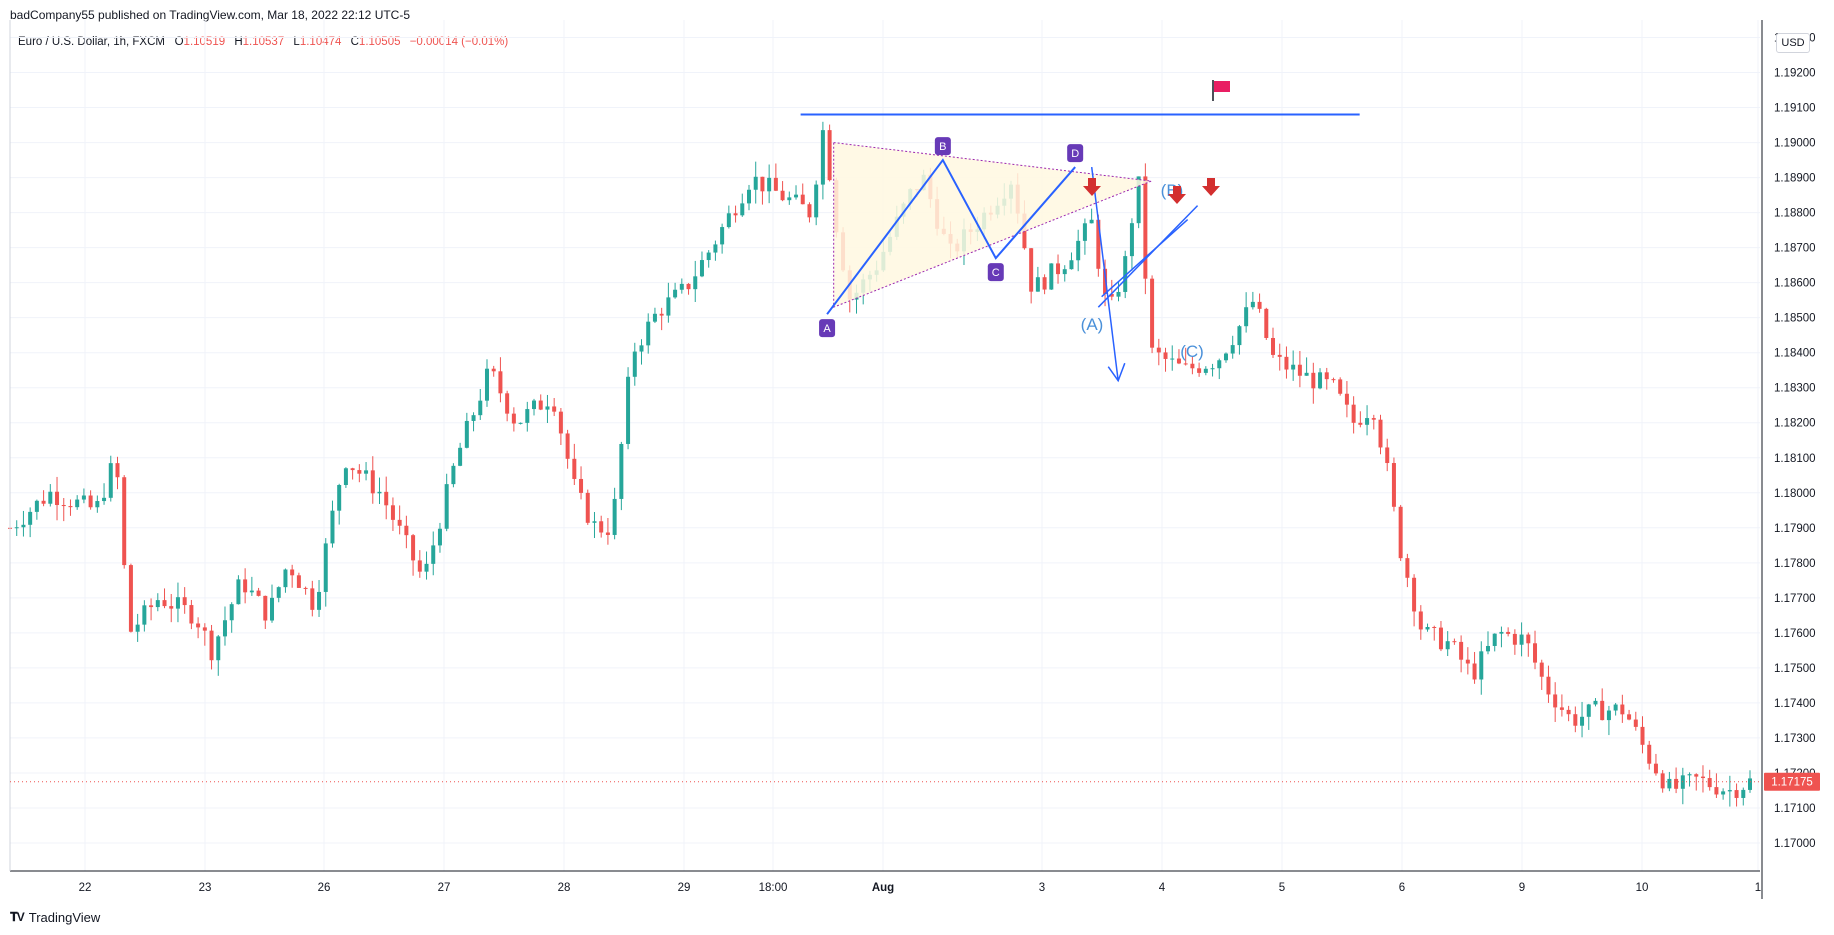 Image resolution: width=1834 pixels, height=935 pixels. I want to click on tradingview-logo-icon: 𝐓V, so click(17, 917).